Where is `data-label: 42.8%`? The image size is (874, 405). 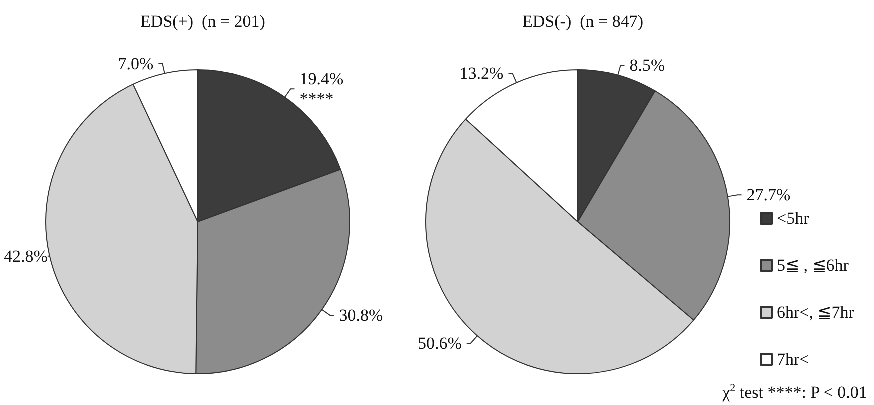 data-label: 42.8% is located at coordinates (26, 256).